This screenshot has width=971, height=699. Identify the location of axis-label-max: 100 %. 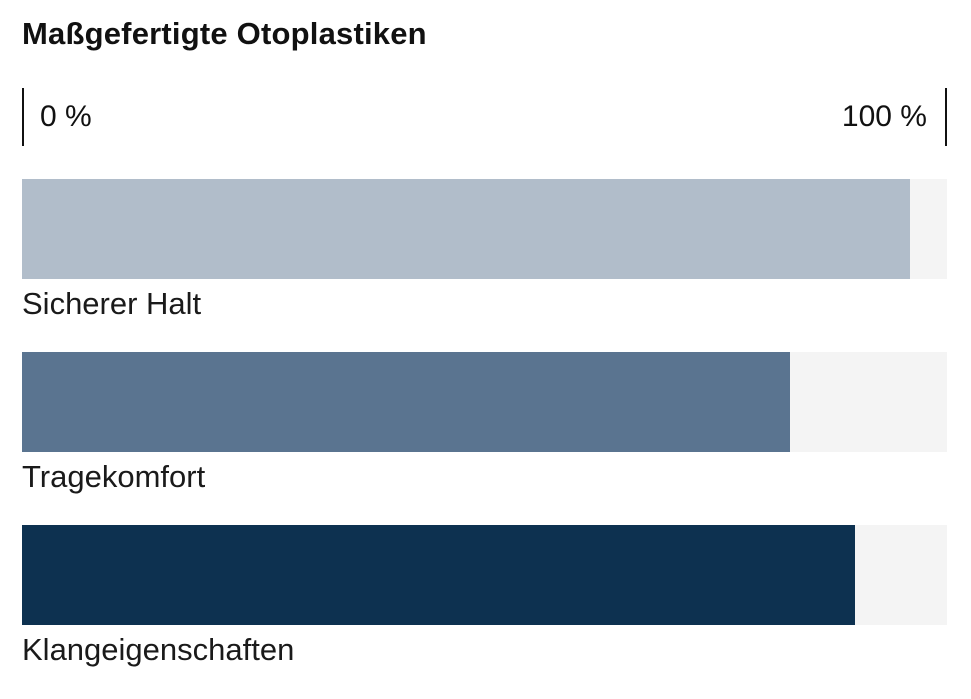
(884, 116).